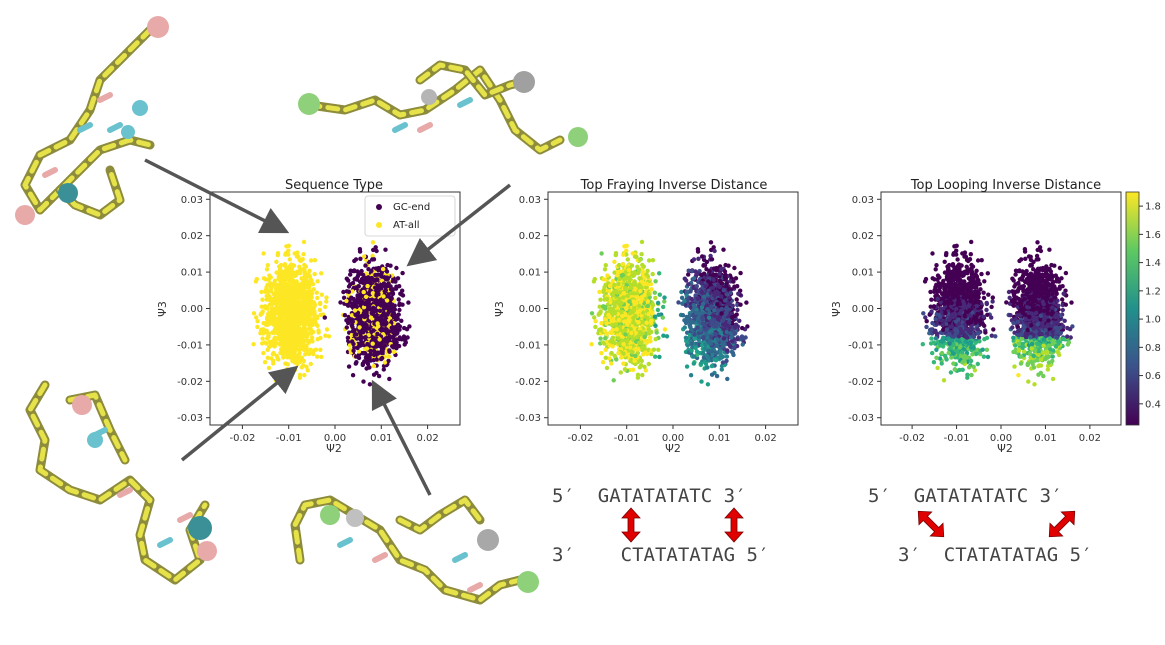  Describe the element at coordinates (190, 345) in the screenshot. I see `y-tick-label: -0.01` at that location.